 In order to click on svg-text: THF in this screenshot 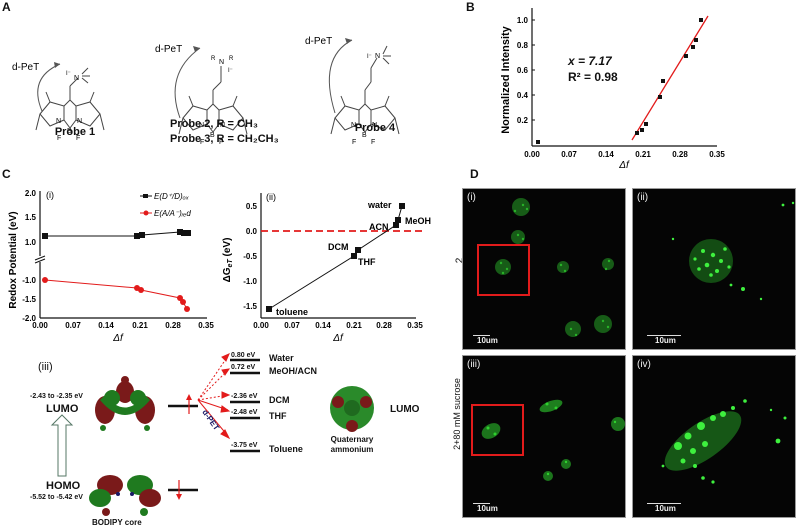, I will do `click(367, 262)`.